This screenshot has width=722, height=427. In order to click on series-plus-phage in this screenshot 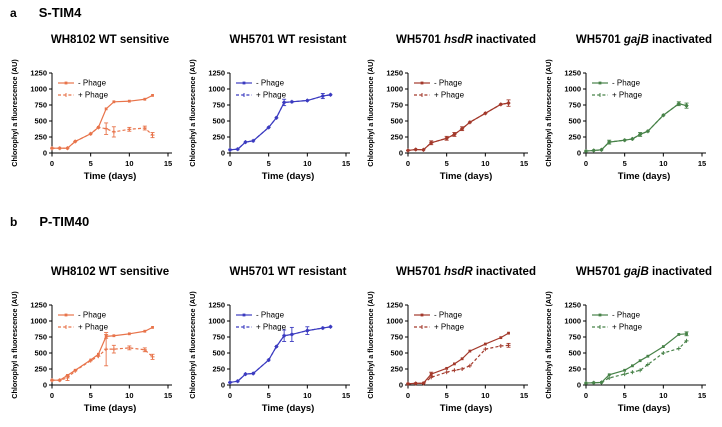, I will do `click(458, 364)`.